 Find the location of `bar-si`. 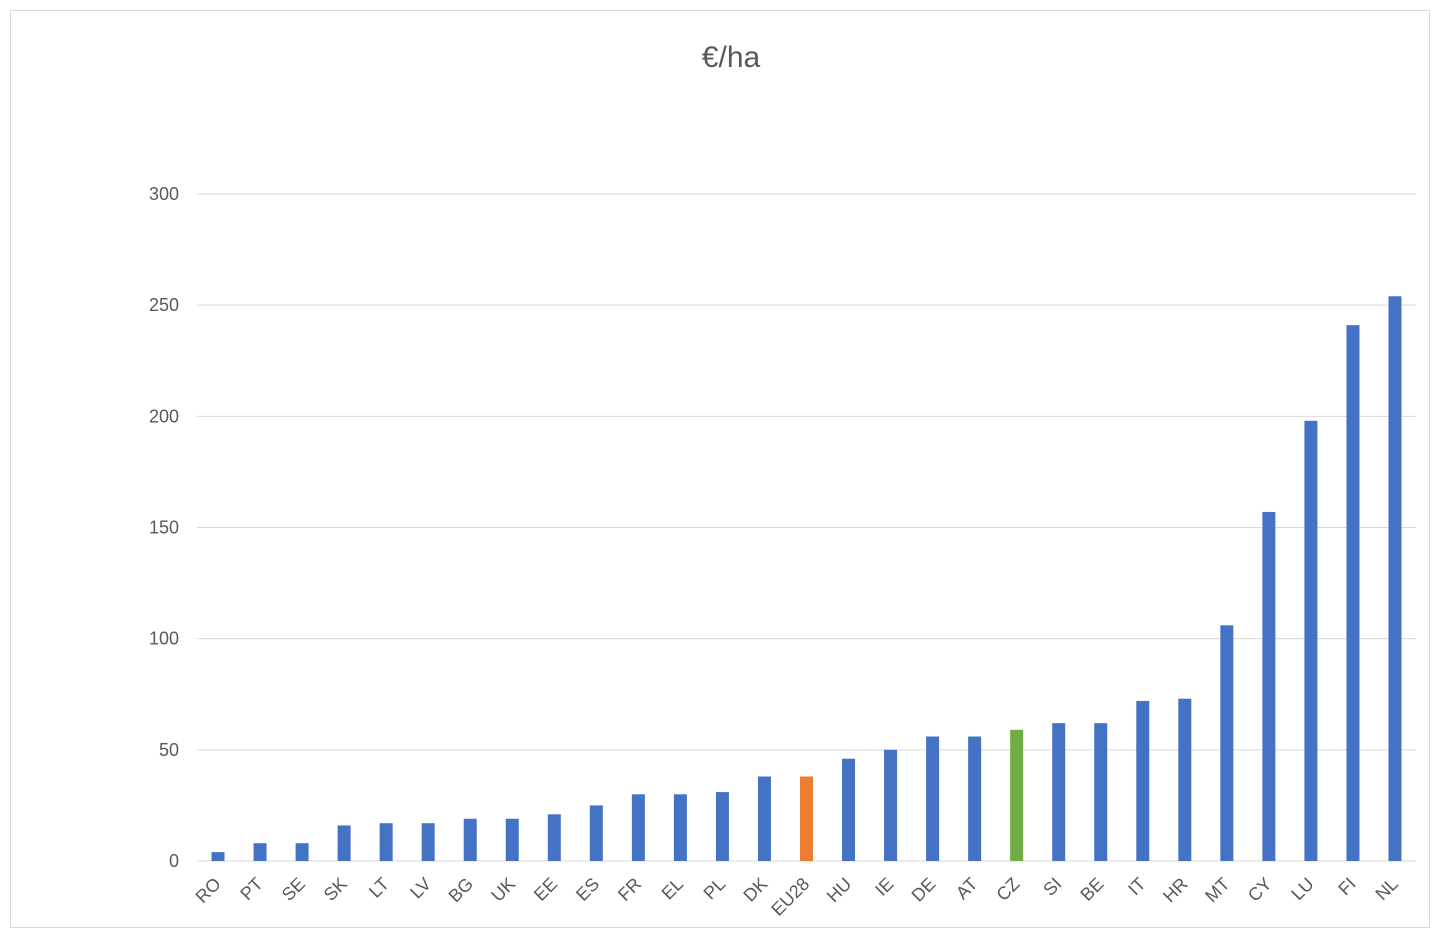

bar-si is located at coordinates (1059, 792).